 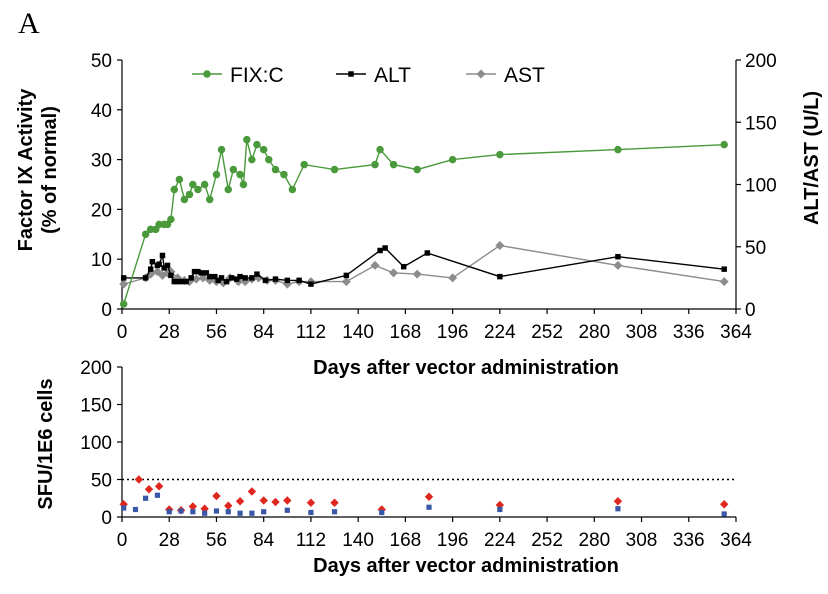 I want to click on y-tick-label: 10, so click(x=101, y=260).